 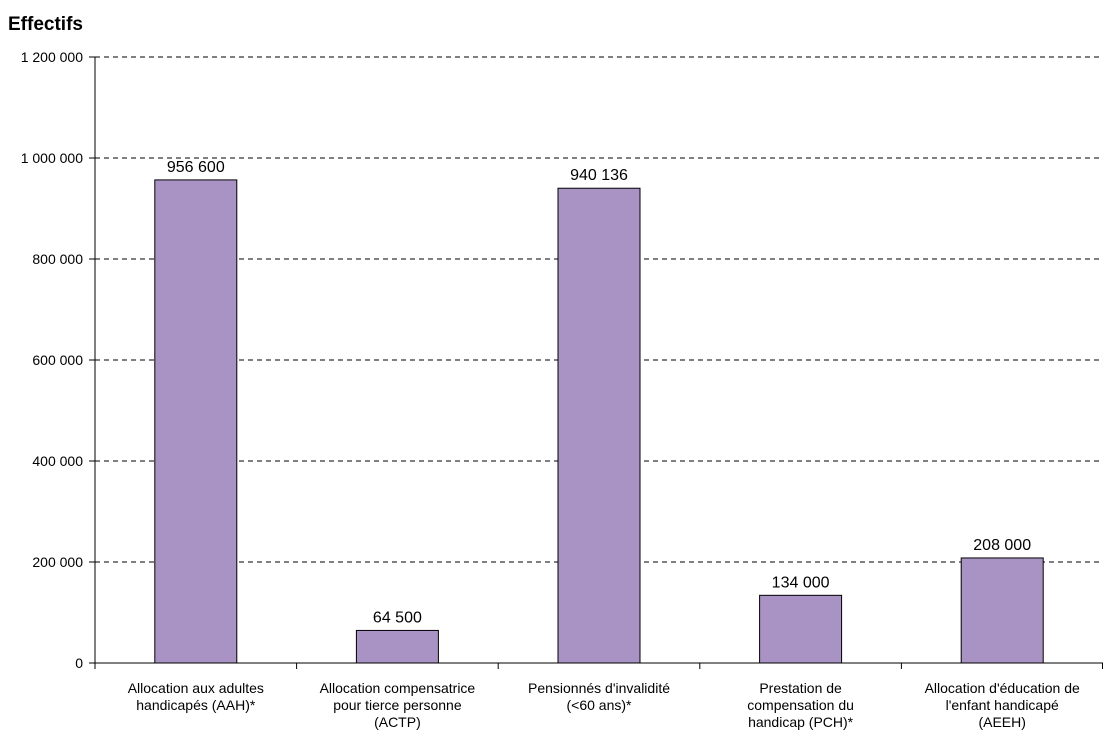 What do you see at coordinates (599, 175) in the screenshot?
I see `data-label: 940 136` at bounding box center [599, 175].